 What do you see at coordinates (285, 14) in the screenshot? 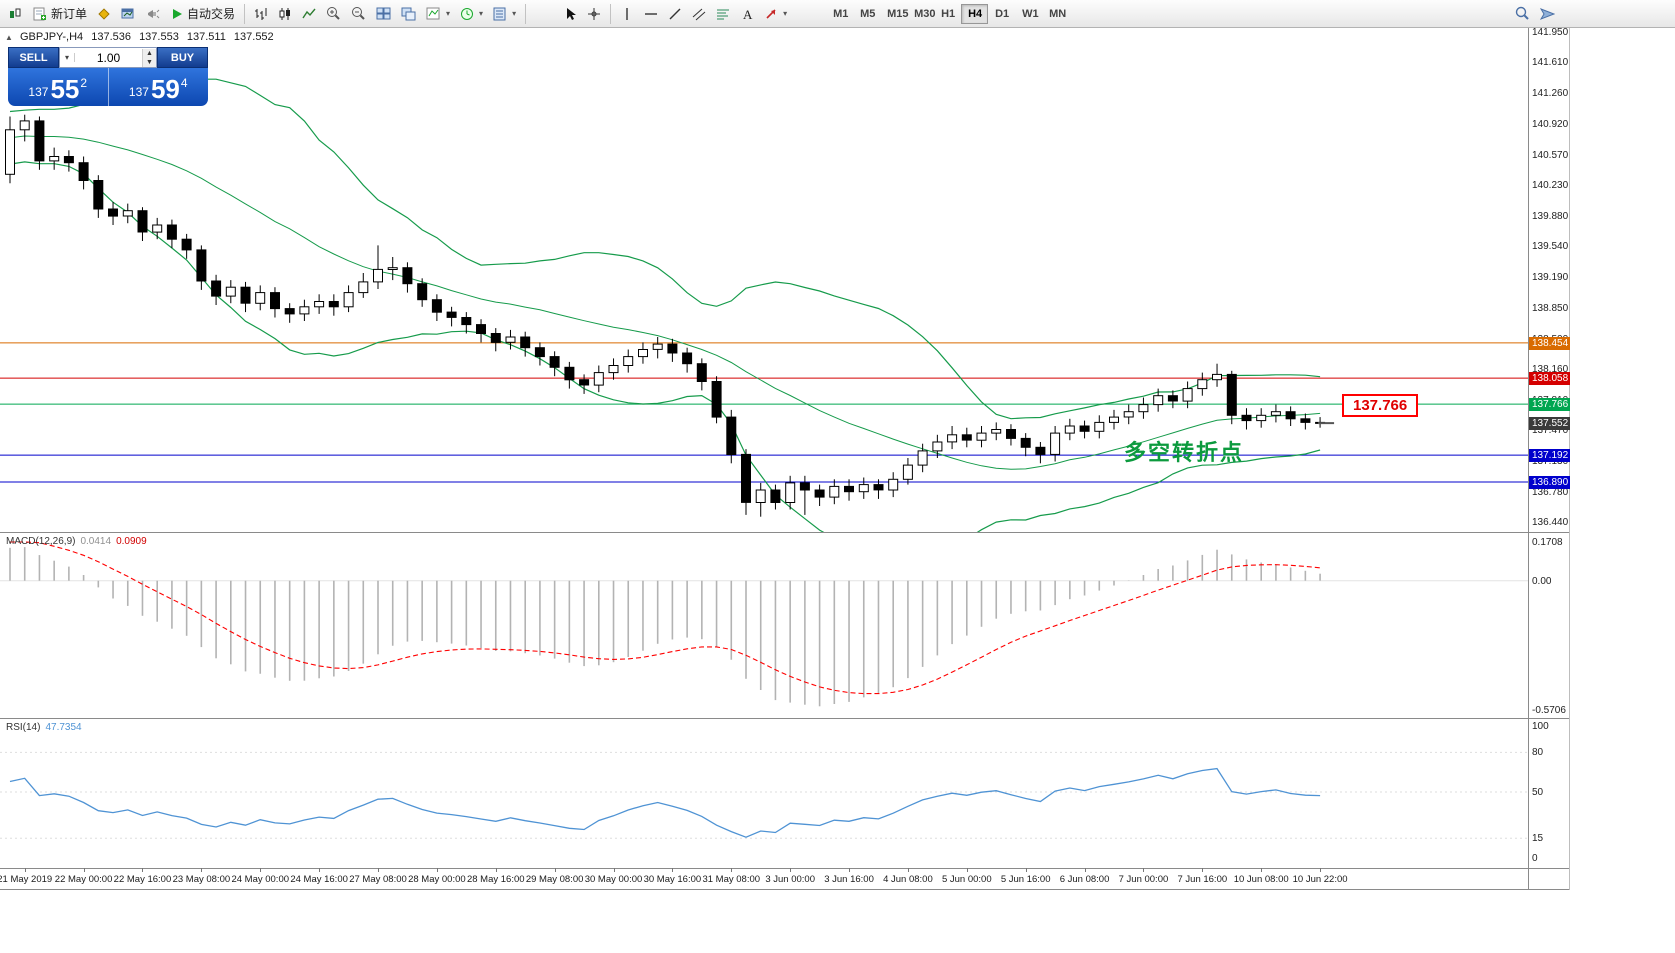
I see `candlestick-chart-button` at bounding box center [285, 14].